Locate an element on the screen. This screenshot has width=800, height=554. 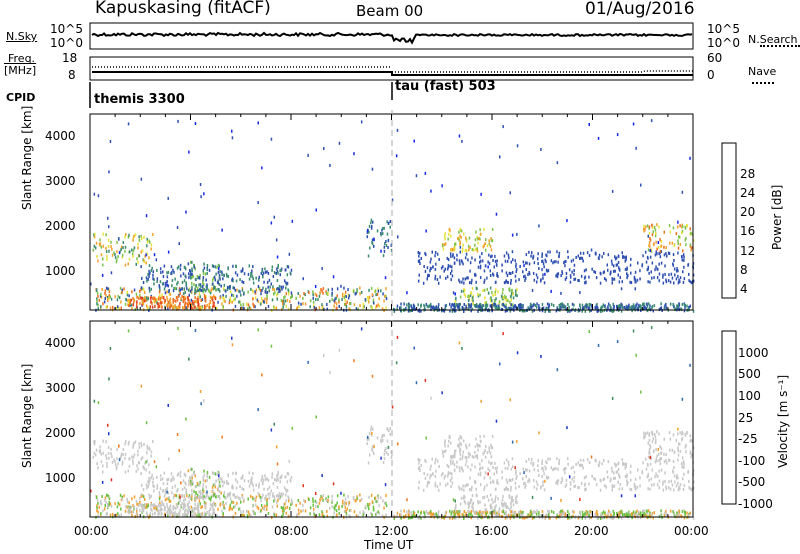
power-colorbar is located at coordinates (729, 220).